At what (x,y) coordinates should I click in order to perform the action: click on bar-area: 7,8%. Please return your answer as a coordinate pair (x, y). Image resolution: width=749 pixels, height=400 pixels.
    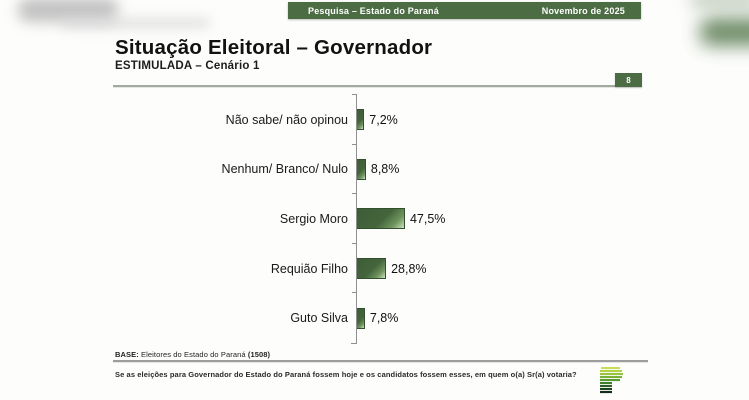
    Looking at the image, I should click on (448, 317).